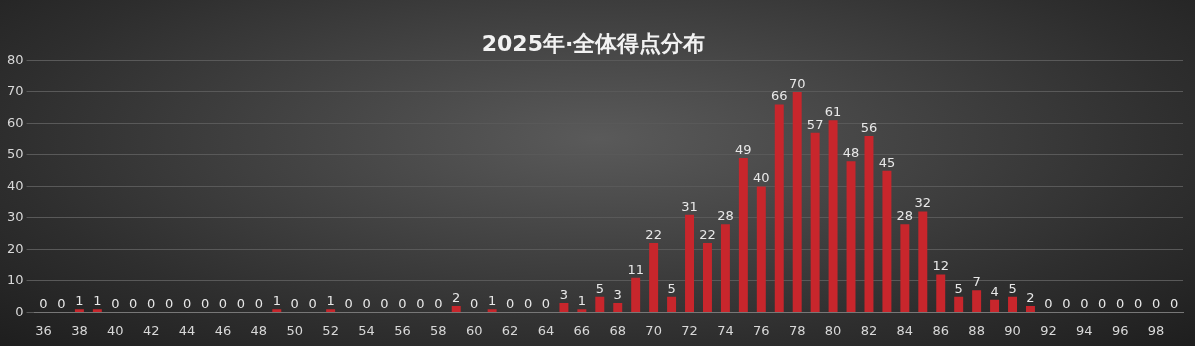 This screenshot has width=1195, height=346. Describe the element at coordinates (689, 206) in the screenshot. I see `data-label: 31` at that location.